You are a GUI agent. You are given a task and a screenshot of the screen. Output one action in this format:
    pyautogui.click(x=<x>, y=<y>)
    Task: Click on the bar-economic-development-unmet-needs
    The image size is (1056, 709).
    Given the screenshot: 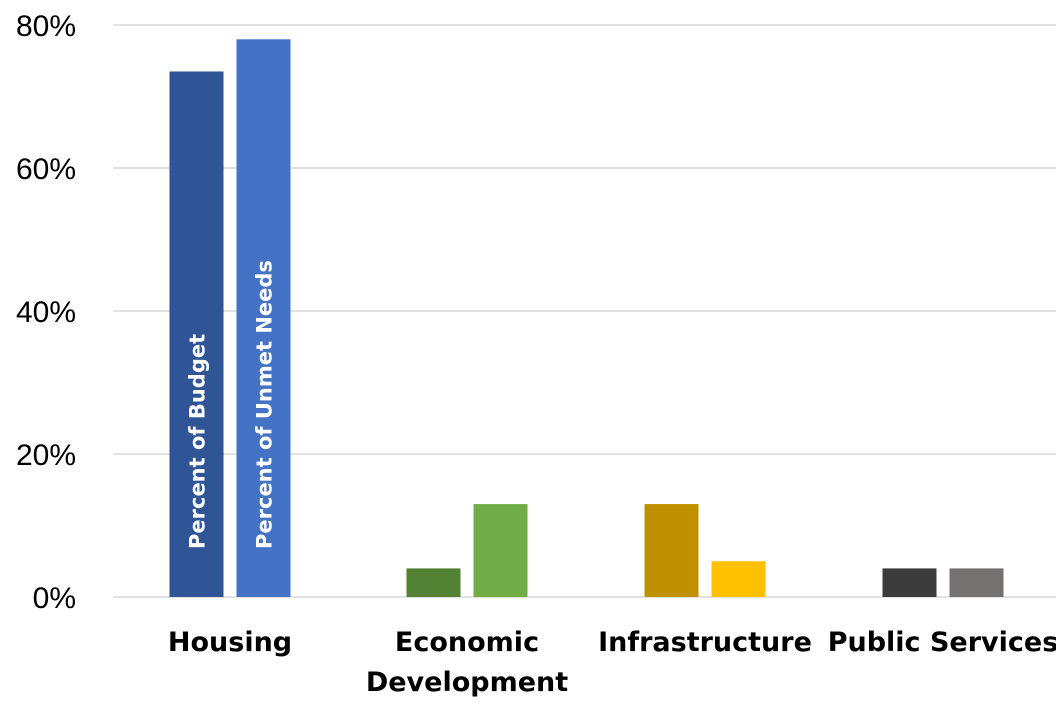 What is the action you would take?
    pyautogui.click(x=500, y=550)
    